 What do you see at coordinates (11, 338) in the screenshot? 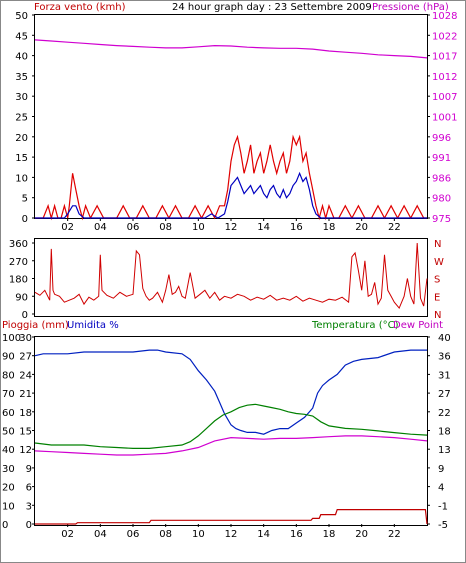
I see `humidity-y-tick-label: 100` at bounding box center [11, 338].